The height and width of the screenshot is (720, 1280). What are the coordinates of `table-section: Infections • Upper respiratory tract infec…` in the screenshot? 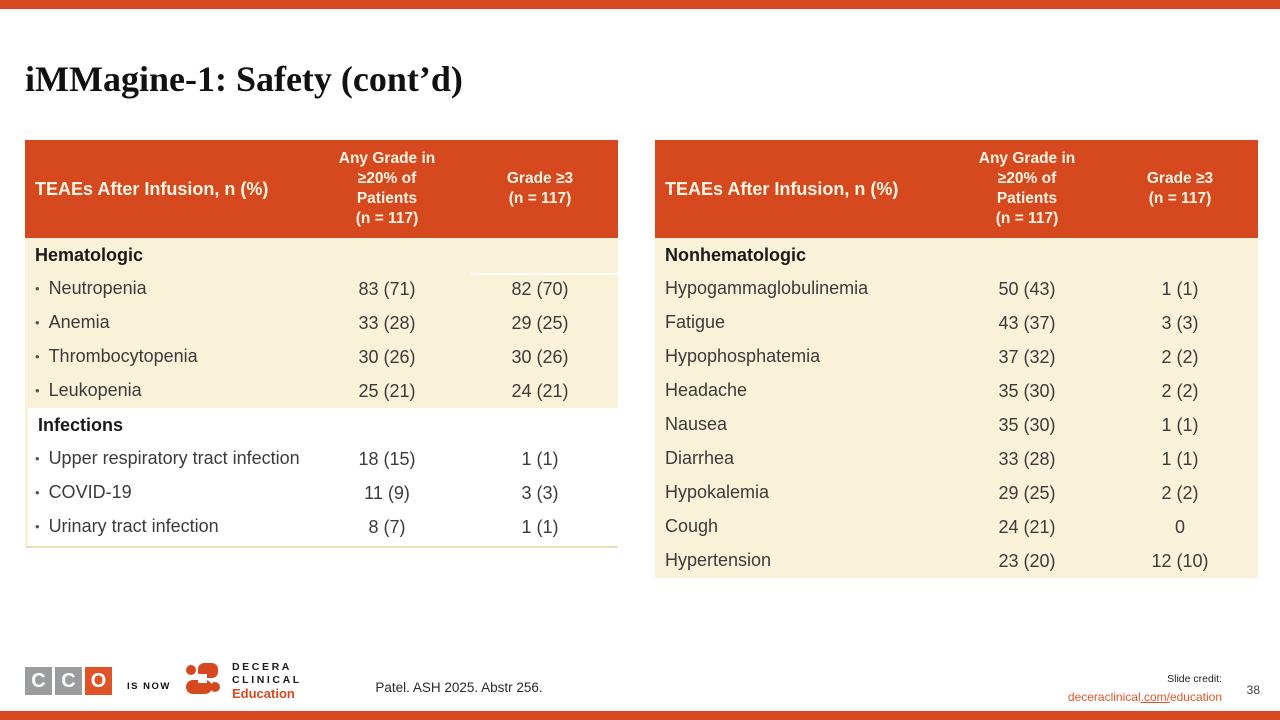 It's located at (321, 478).